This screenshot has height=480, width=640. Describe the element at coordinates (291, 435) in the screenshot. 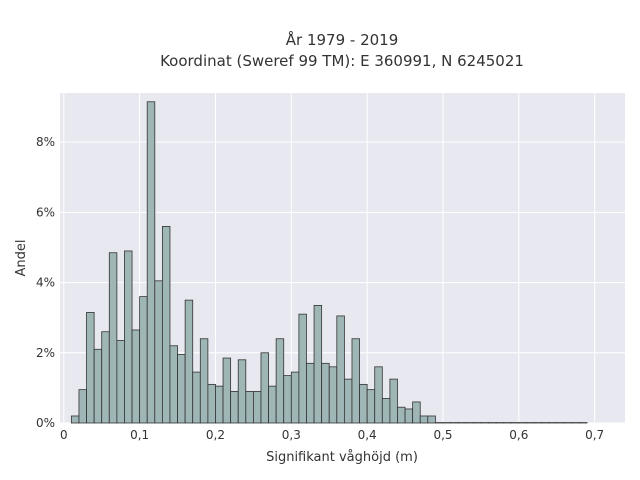

I see `x-tick-label: 0,3` at that location.